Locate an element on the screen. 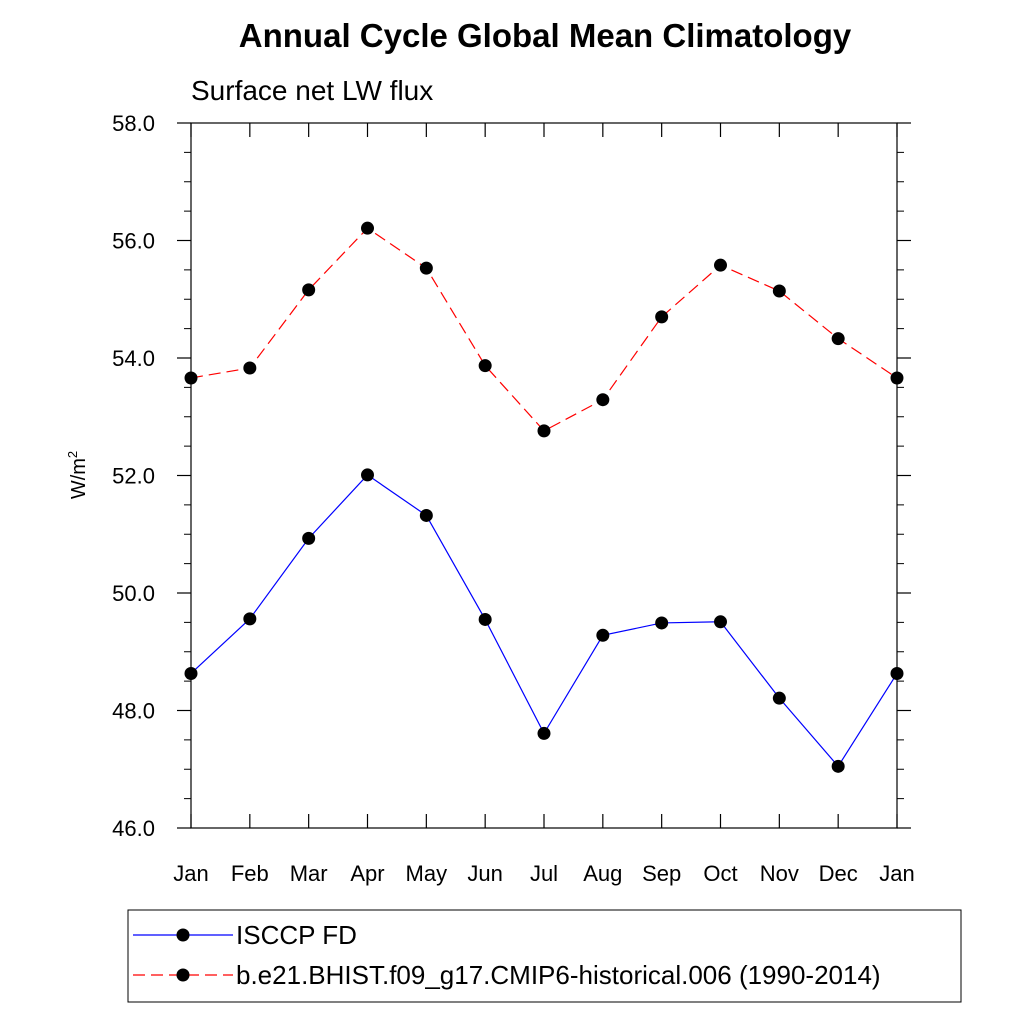  x-tick-label: Dec is located at coordinates (838, 873).